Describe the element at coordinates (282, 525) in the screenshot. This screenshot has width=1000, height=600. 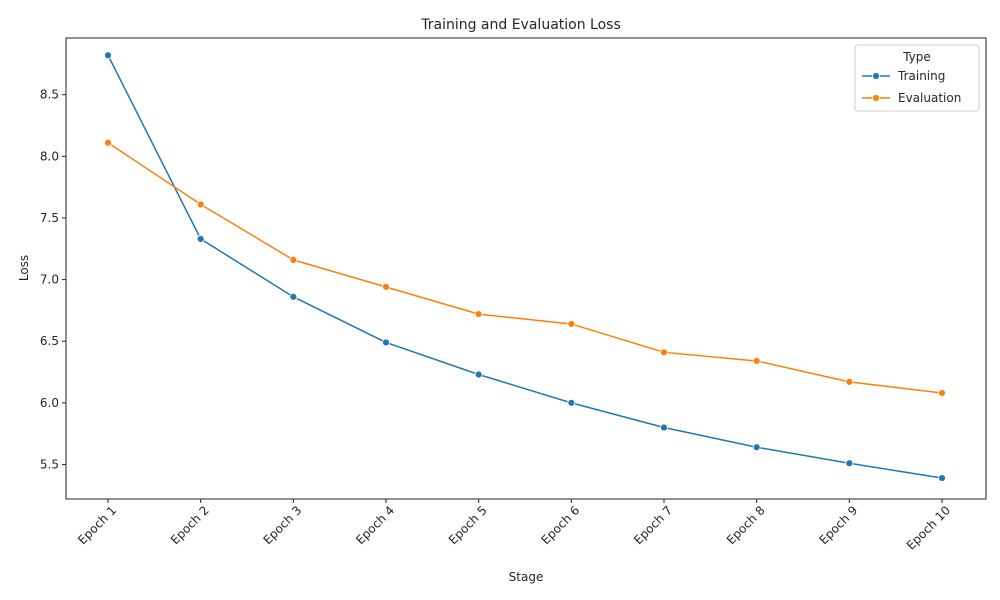
I see `x-tick-label: Epoch 3` at that location.